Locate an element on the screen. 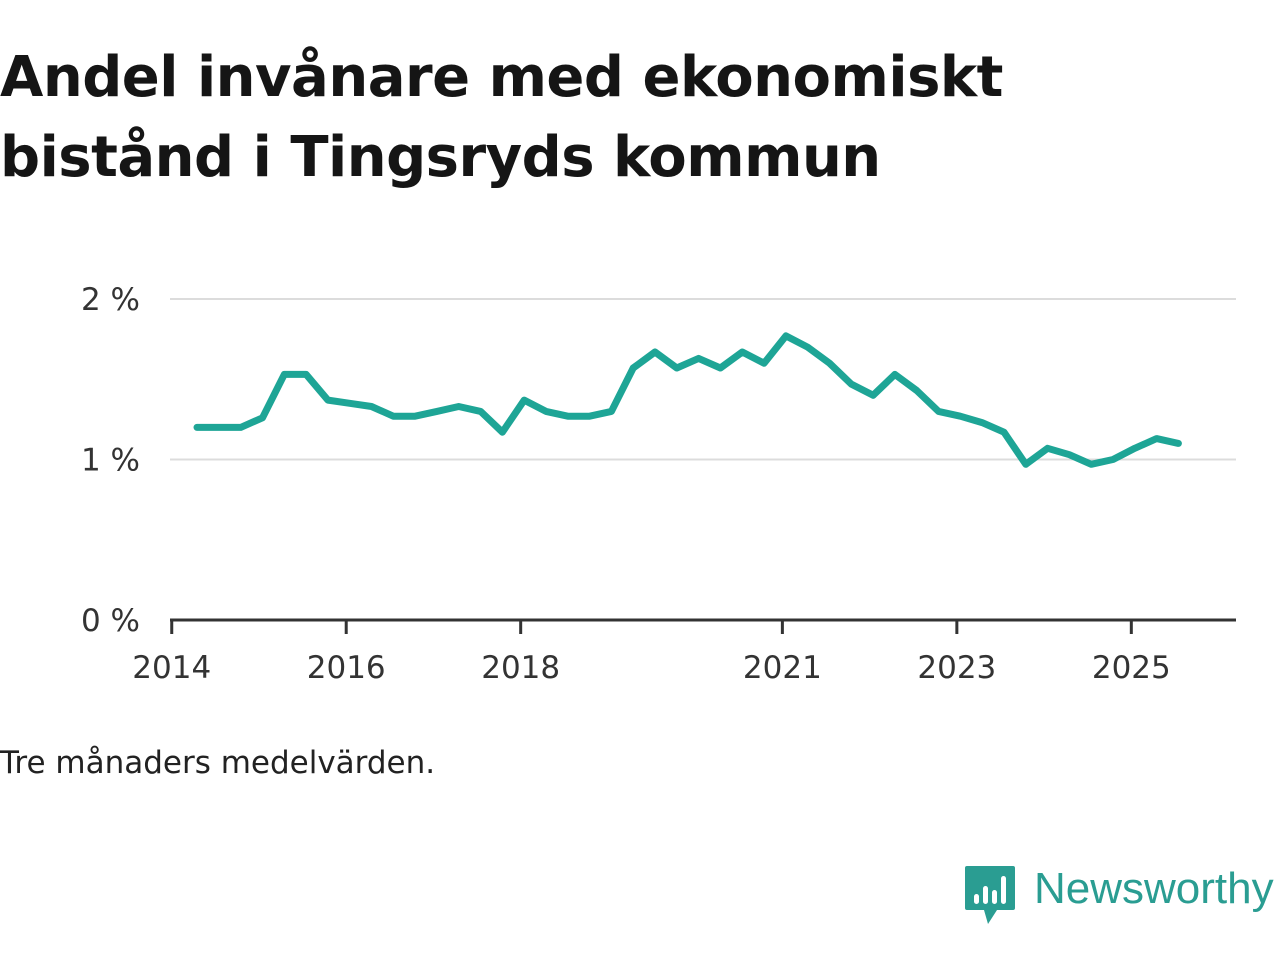 The image size is (1280, 960). brand-name: Newsworthy is located at coordinates (1154, 888).